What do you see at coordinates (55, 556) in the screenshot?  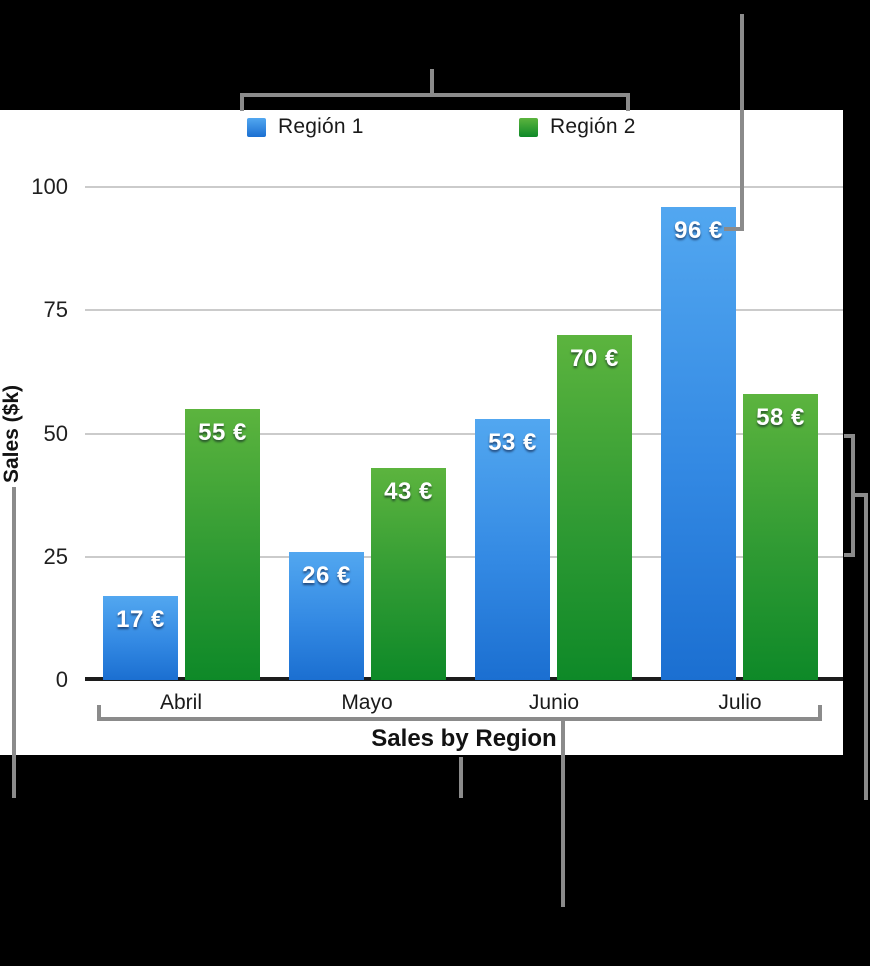 I see `y-axis-tick-label: 25` at bounding box center [55, 556].